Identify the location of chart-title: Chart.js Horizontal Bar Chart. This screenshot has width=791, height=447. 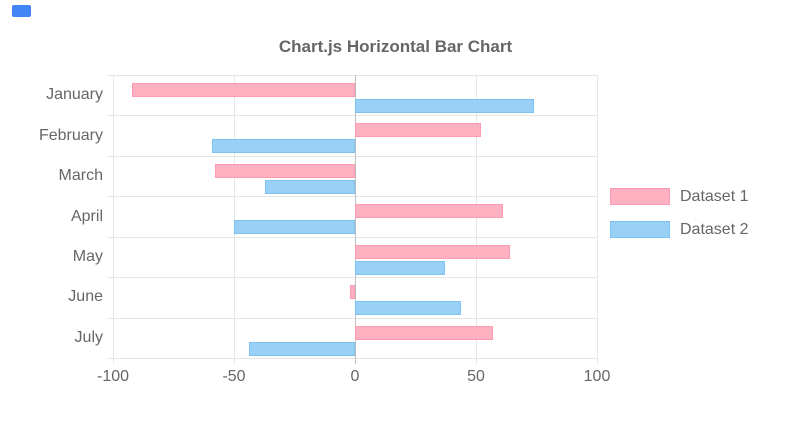
(395, 46).